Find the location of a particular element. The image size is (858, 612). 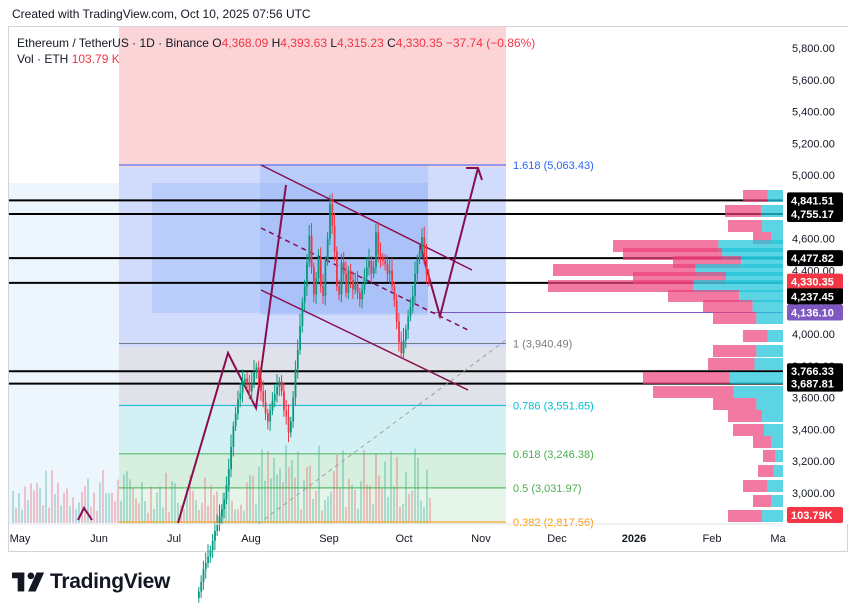

y-tick-label: 5,400.00 is located at coordinates (813, 113).